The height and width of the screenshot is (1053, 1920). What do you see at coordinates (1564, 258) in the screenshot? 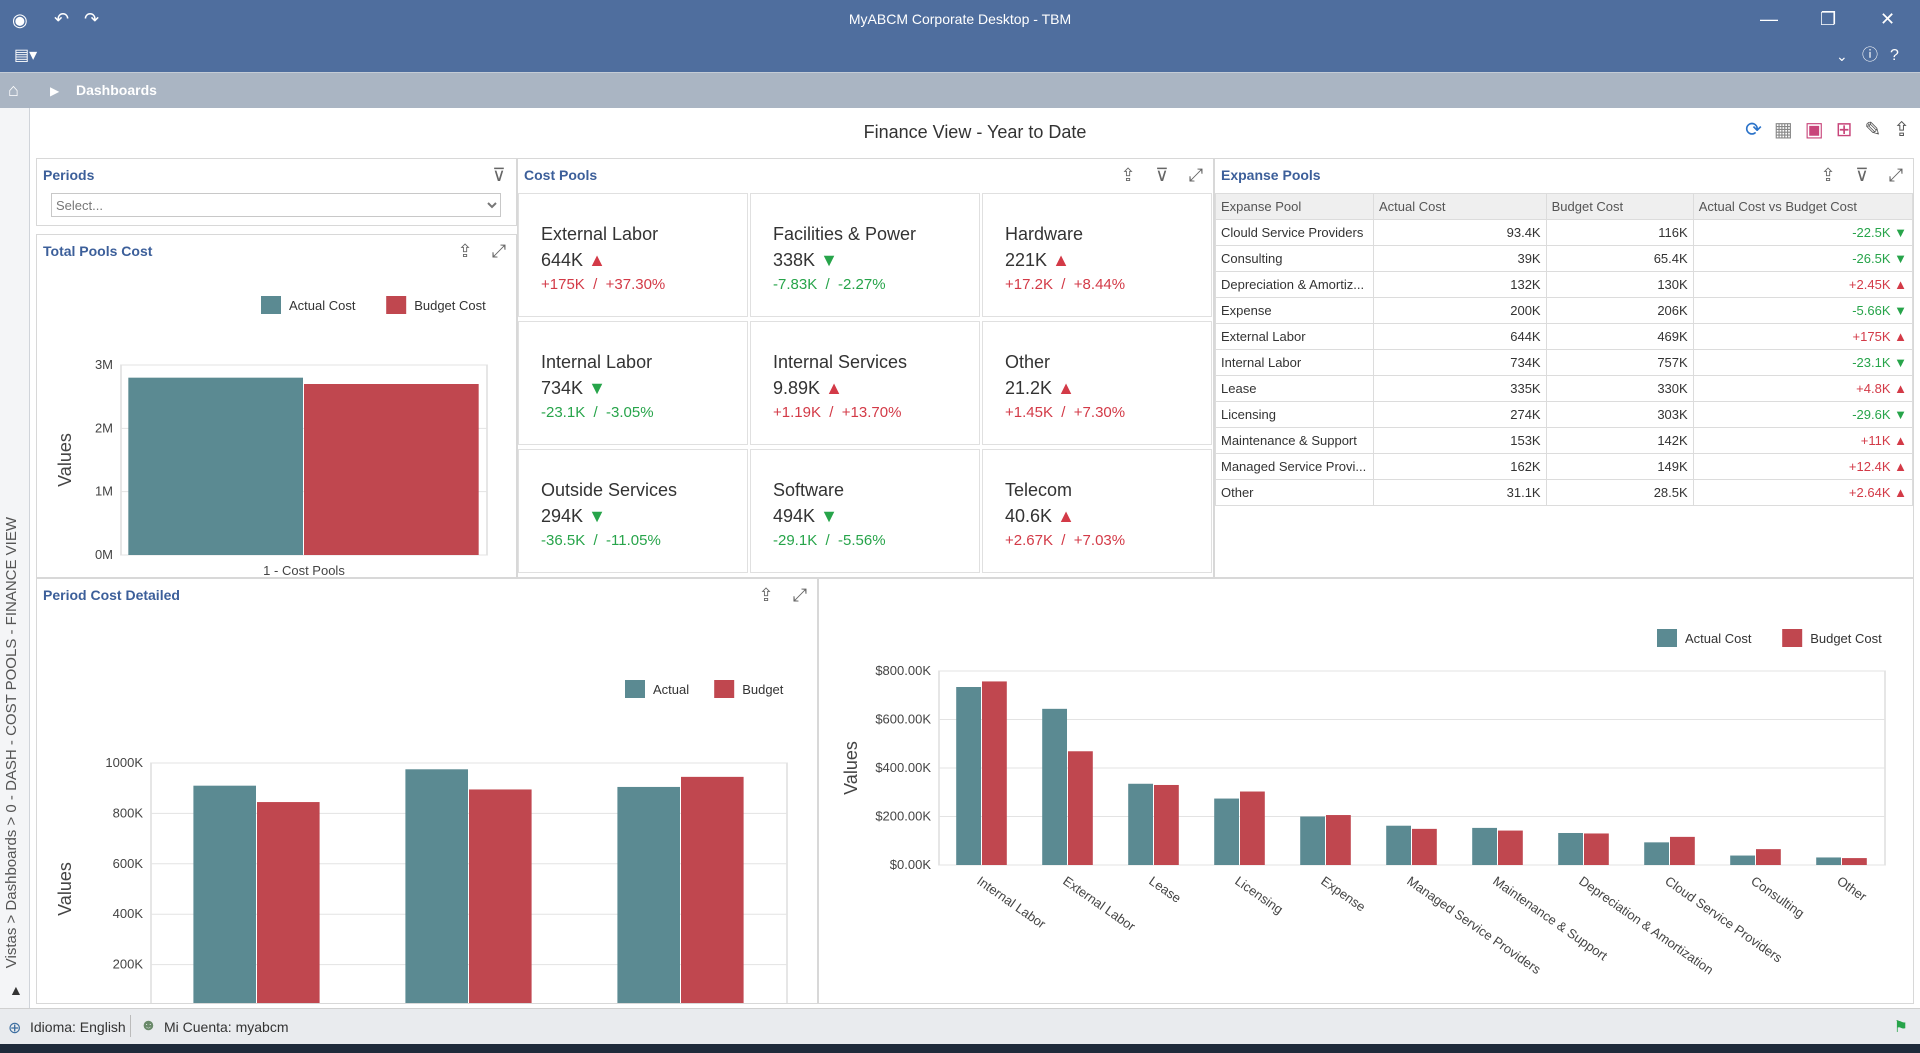
I see `table-row: Consulting 39K 65.4K -26.5K ▼` at bounding box center [1564, 258].